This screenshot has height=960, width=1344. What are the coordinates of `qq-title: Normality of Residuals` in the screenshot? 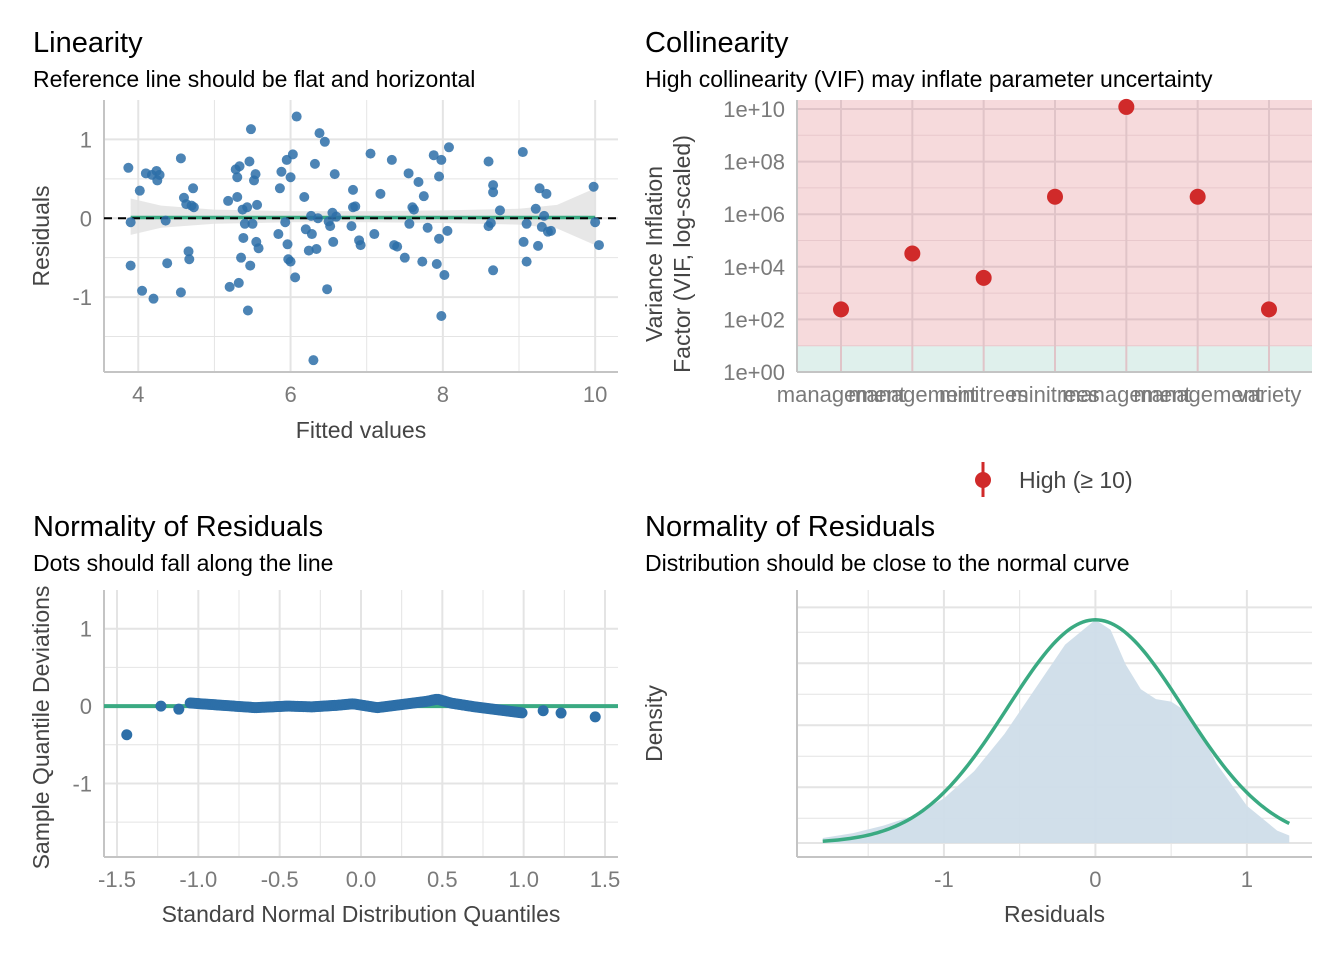 It's located at (178, 527).